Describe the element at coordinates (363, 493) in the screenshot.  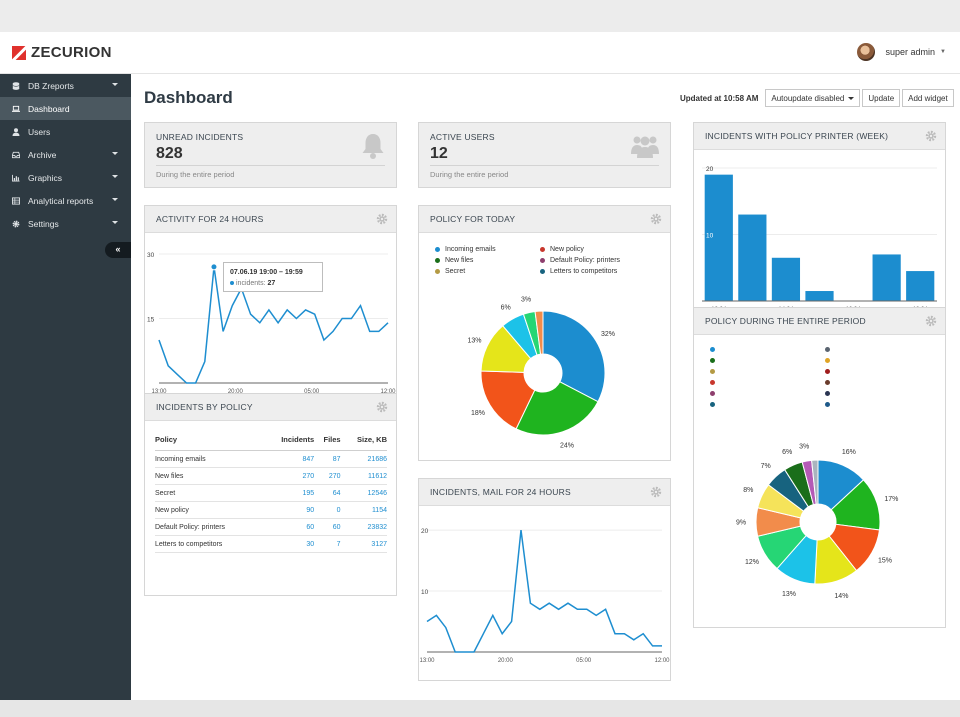
I see `size-link: 12546` at that location.